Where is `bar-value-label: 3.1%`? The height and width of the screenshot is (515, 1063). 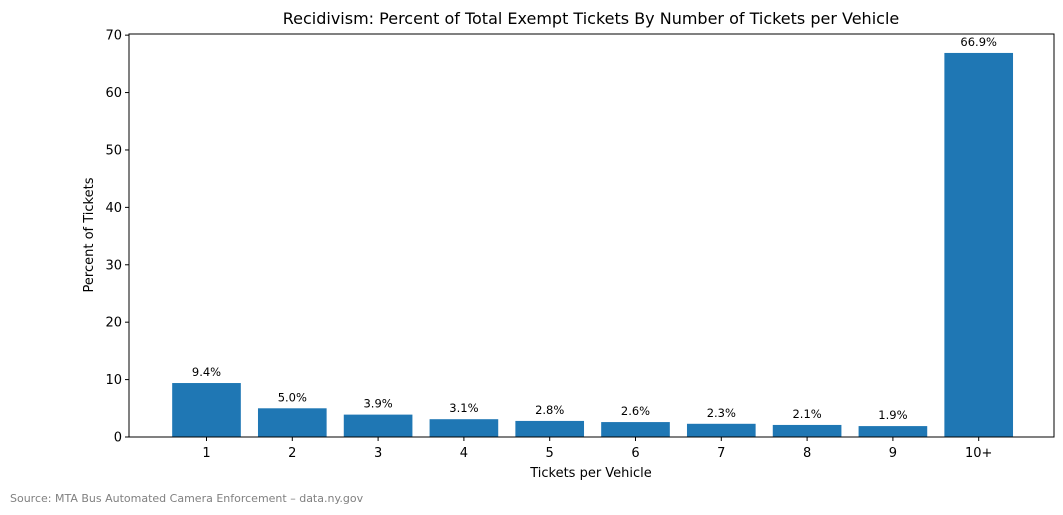
bar-value-label: 3.1% is located at coordinates (463, 408).